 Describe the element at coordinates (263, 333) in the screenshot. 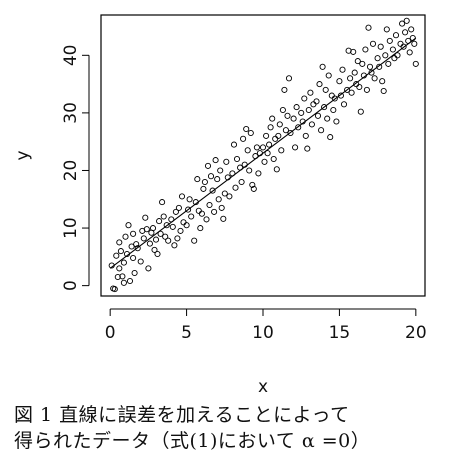

I see `x-tick-label: 10` at that location.